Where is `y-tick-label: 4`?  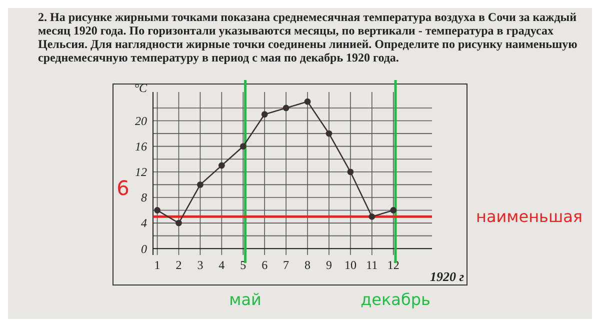 y-tick-label: 4 is located at coordinates (144, 223).